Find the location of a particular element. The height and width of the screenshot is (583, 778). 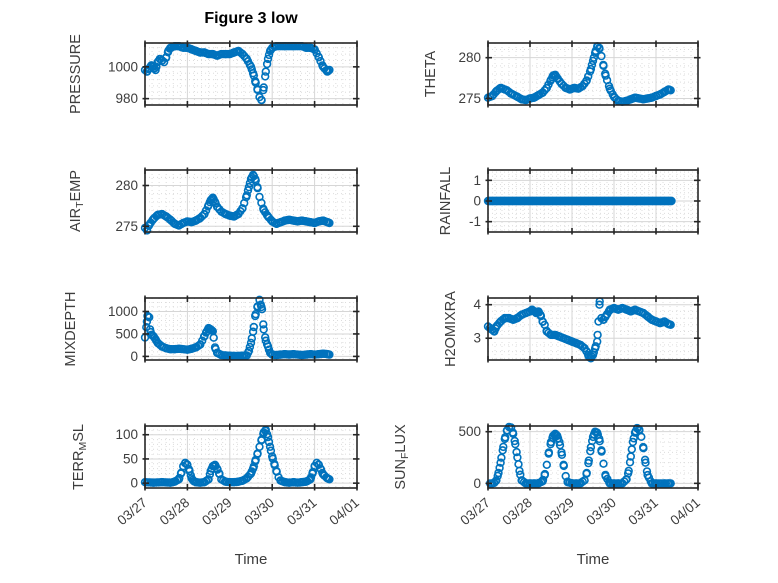

subplot-air-temp: 275 280 AIRTEMP is located at coordinates (214, 201).